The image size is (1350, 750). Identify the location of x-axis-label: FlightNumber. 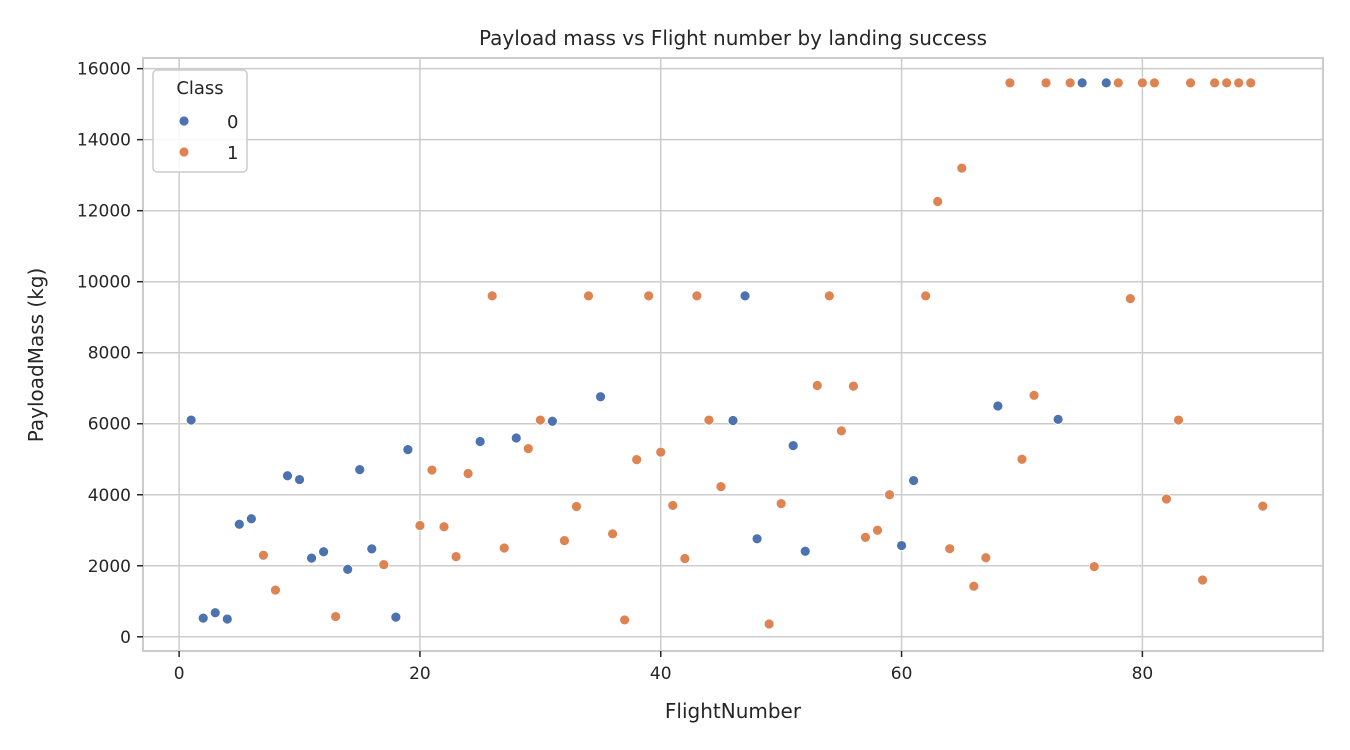
(733, 711).